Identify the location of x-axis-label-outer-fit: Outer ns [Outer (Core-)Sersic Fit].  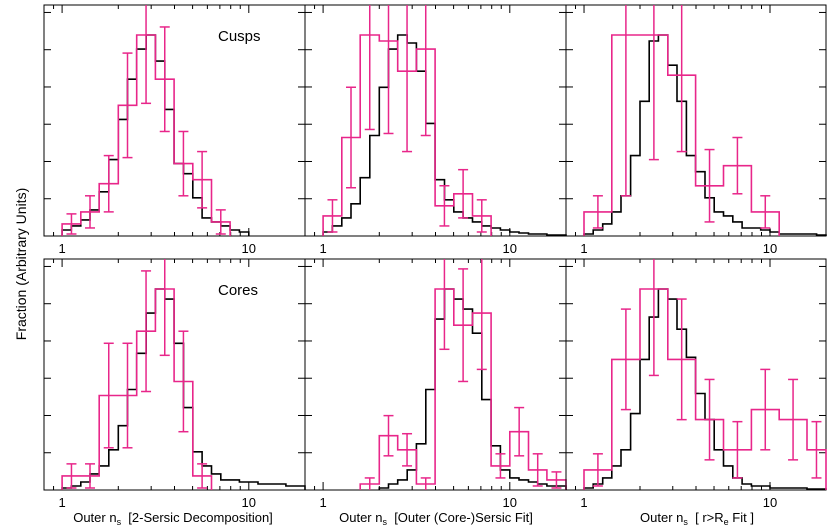
(436, 518).